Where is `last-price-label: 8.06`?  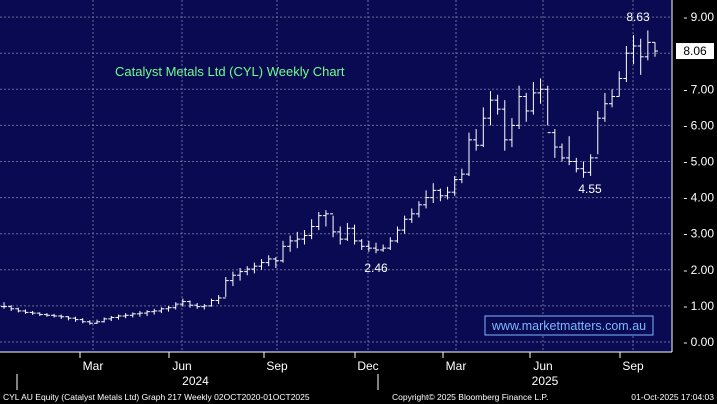
last-price-label: 8.06 is located at coordinates (695, 51).